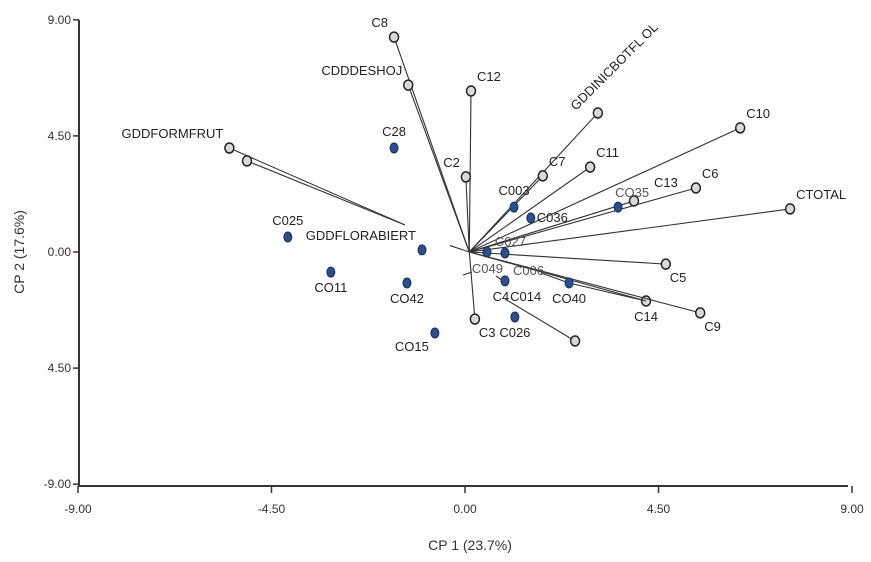 The image size is (871, 562). Describe the element at coordinates (557, 161) in the screenshot. I see `vector-label: C7` at that location.